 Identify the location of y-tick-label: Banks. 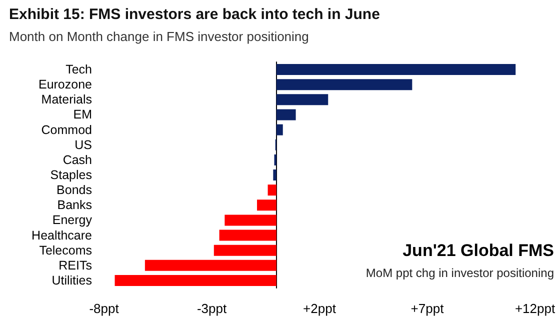
(74, 205).